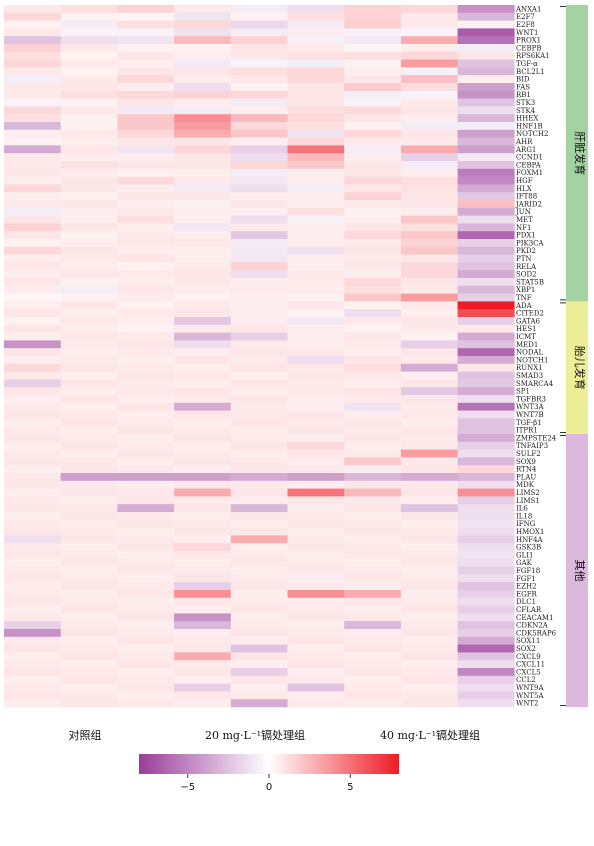  Describe the element at coordinates (526, 236) in the screenshot. I see `gene-label: PDX1` at that location.